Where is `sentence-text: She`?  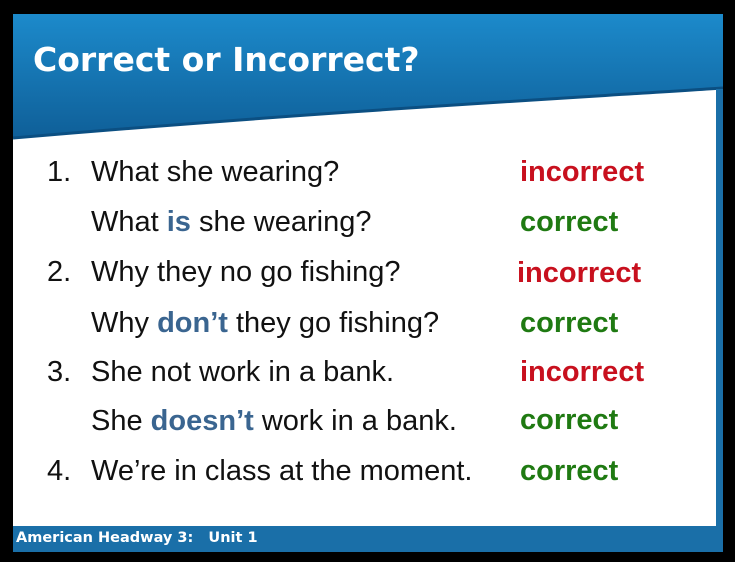 sentence-text: She is located at coordinates (121, 421).